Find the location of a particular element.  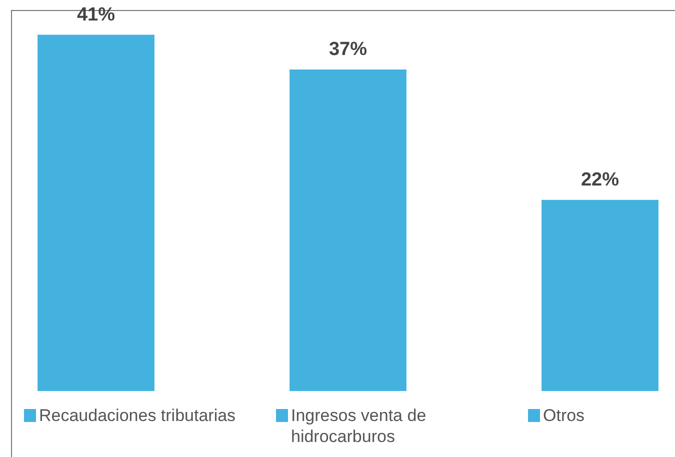

x-tick-label: Otros is located at coordinates (564, 415).